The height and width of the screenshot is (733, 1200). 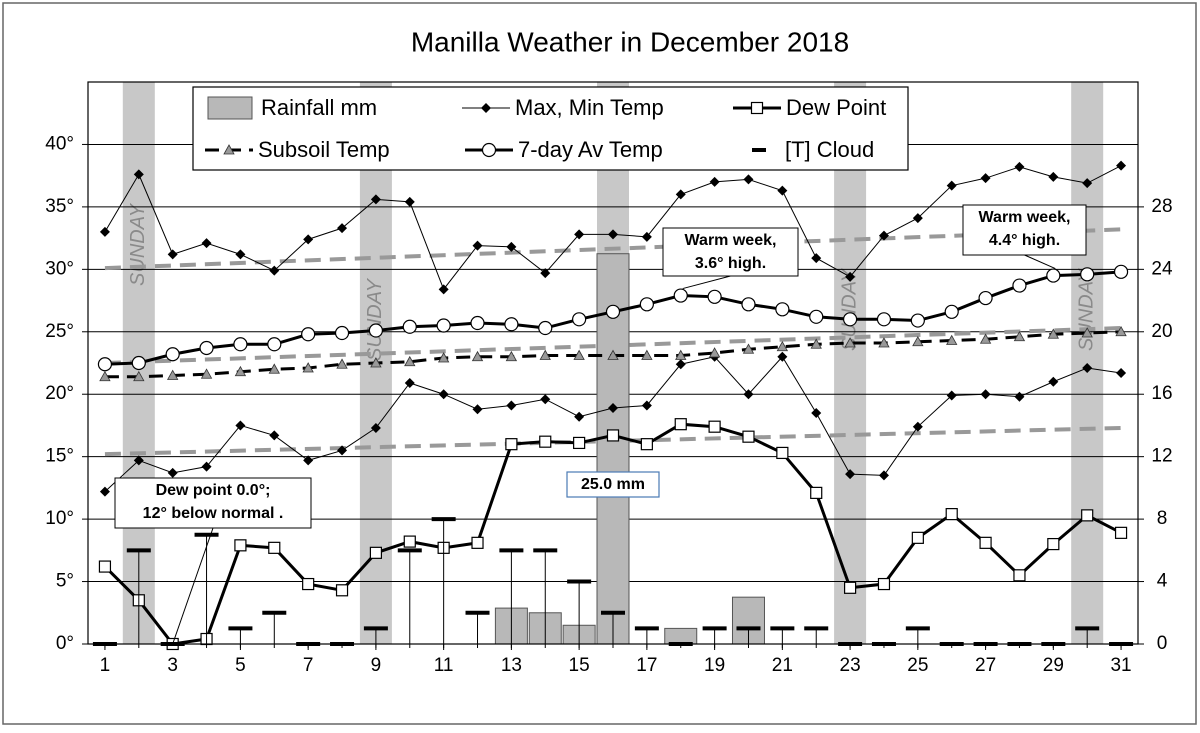 I want to click on annotation-text: 3.6° high., so click(x=730, y=263).